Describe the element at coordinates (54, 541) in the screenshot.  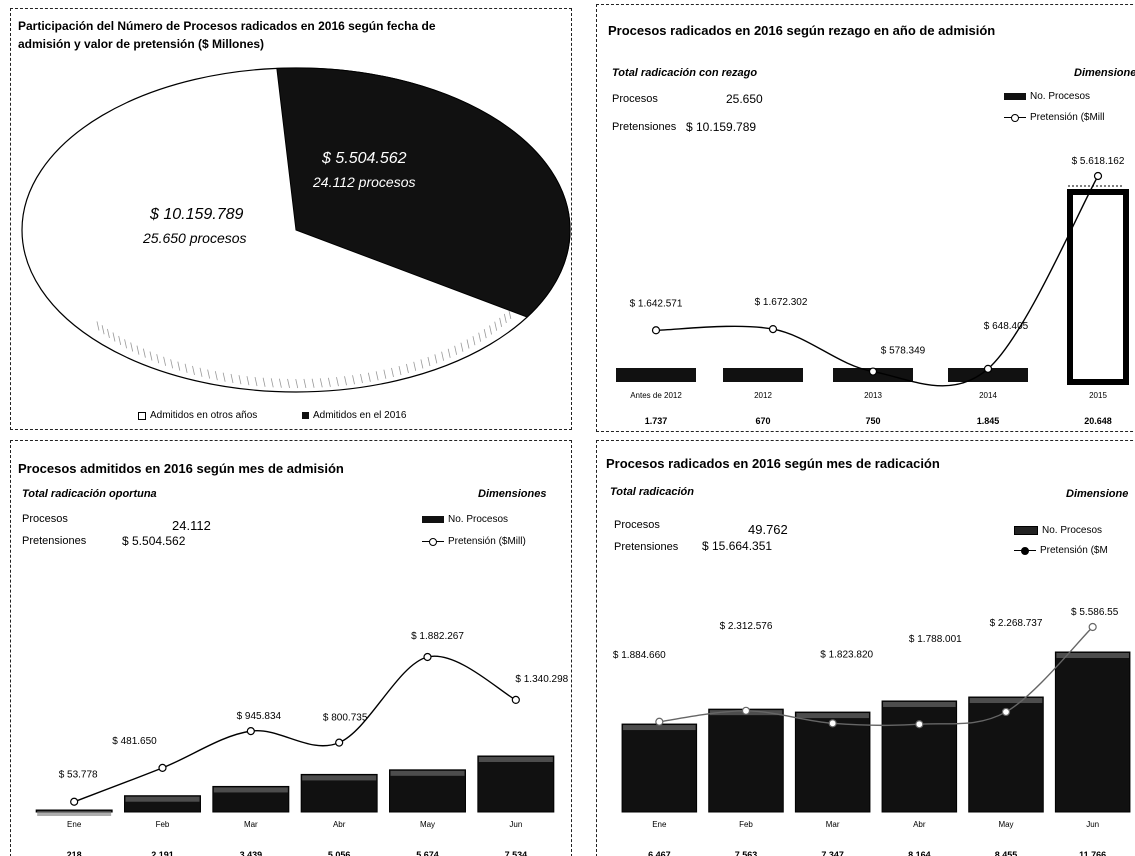
I see `admitidos-pretensiones-label: Pretensiones` at that location.